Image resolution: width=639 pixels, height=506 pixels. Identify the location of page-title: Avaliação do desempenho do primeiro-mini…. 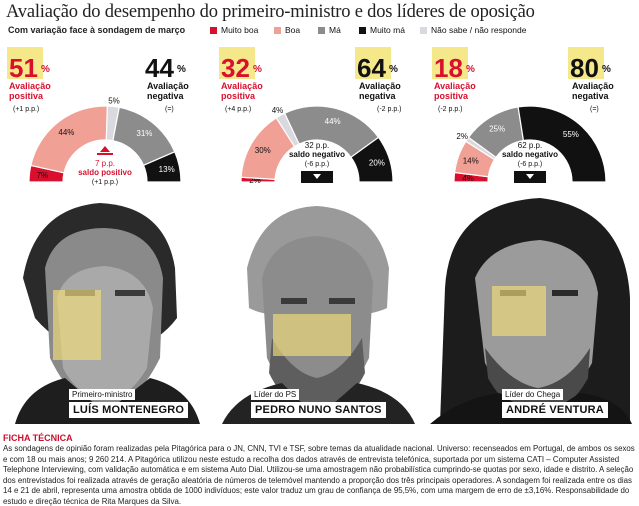
(270, 12).